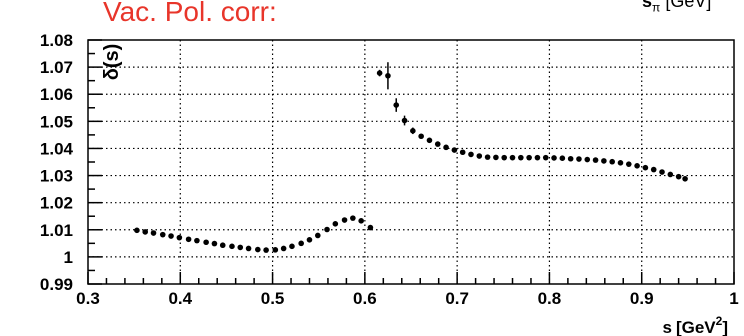  I want to click on top-axis-label-unit: [GeV, so click(686, 5).